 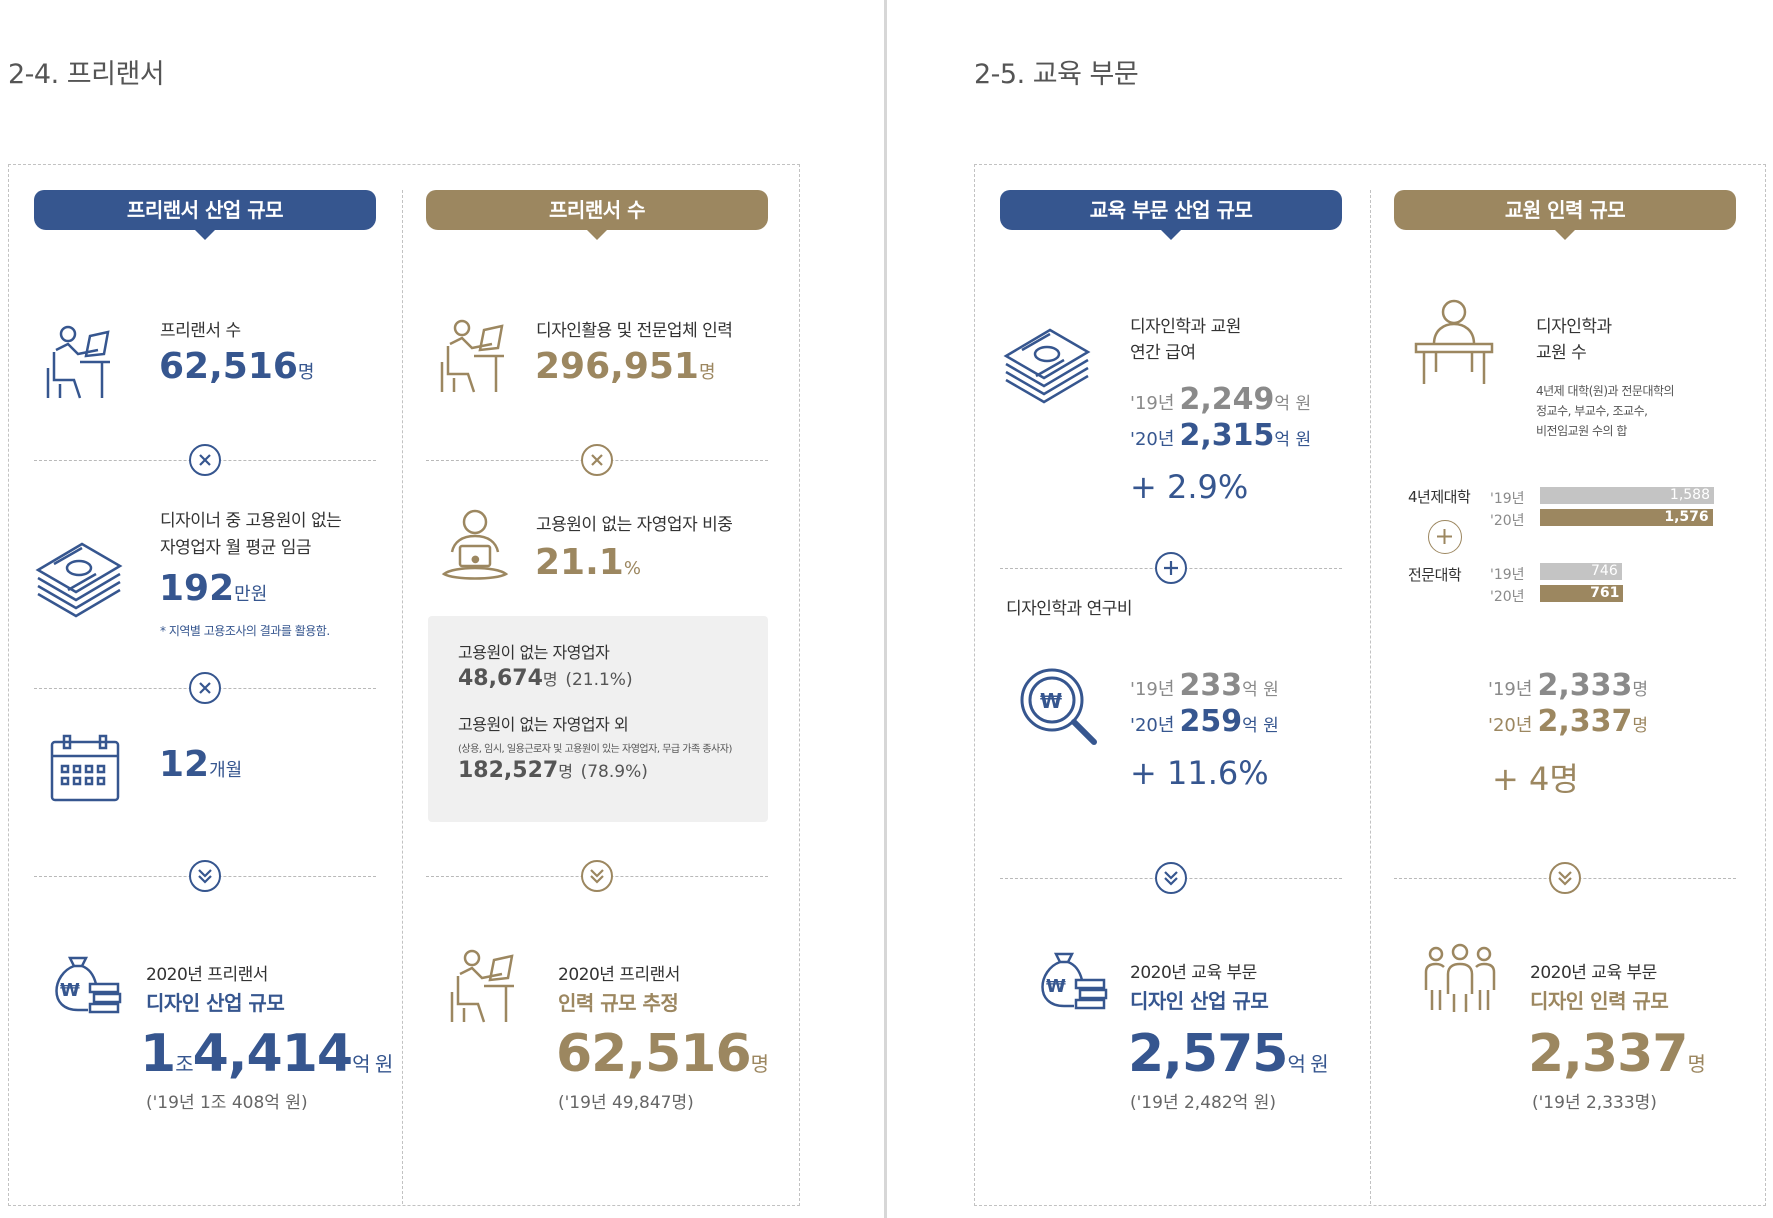 What do you see at coordinates (1454, 341) in the screenshot?
I see `lecturer-icon` at bounding box center [1454, 341].